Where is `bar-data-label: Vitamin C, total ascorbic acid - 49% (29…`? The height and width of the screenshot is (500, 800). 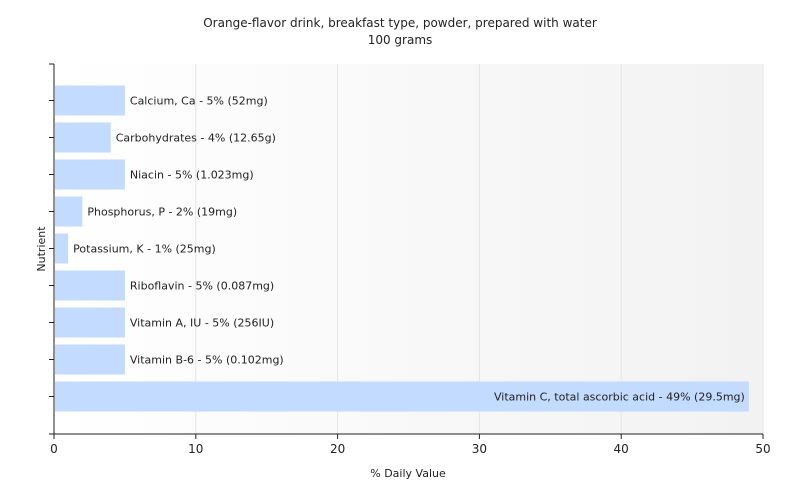 bar-data-label: Vitamin C, total ascorbic acid - 49% (29… is located at coordinates (619, 397).